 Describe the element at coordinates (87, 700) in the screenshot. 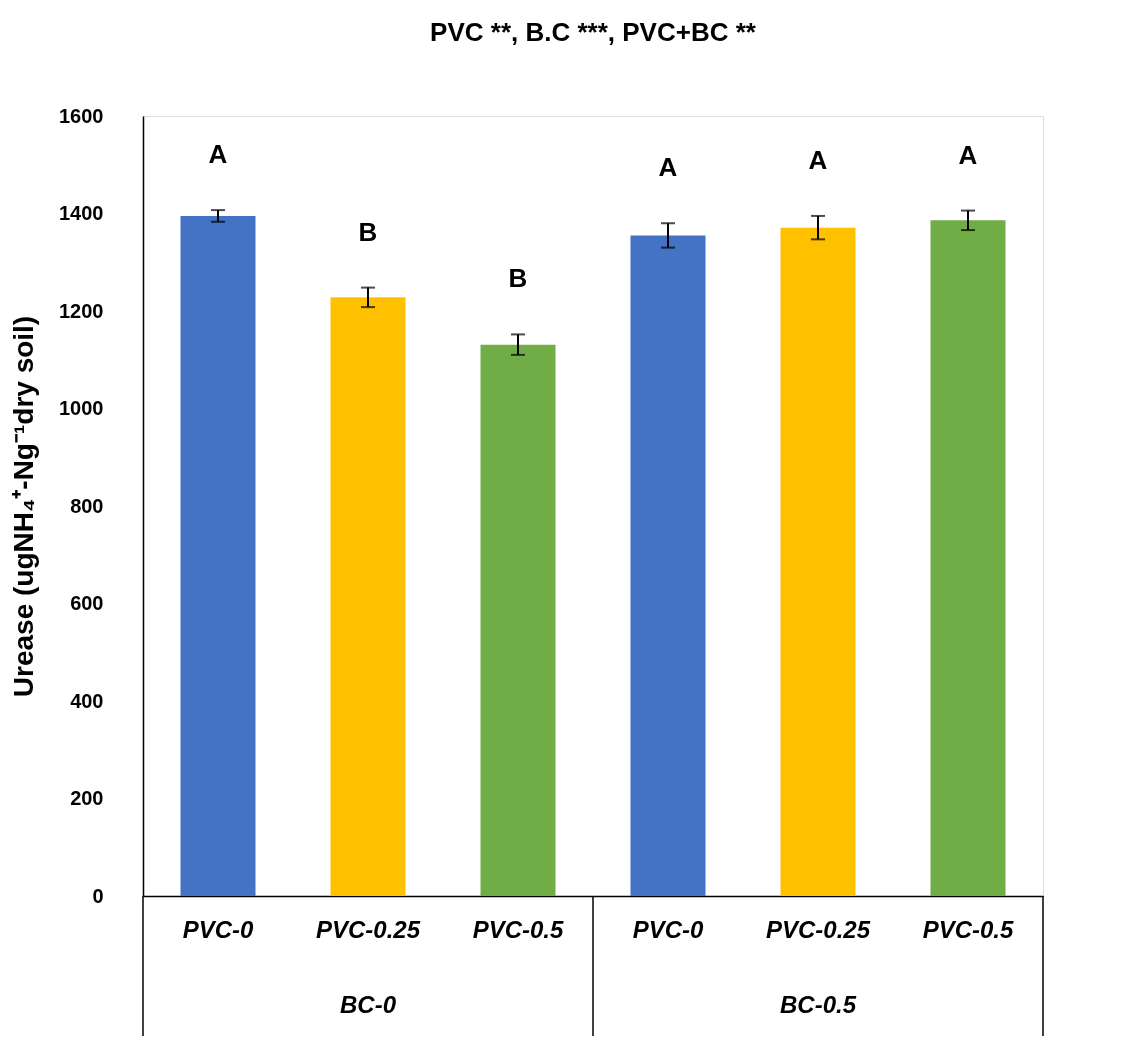

I see `y-tick-label: 400` at that location.